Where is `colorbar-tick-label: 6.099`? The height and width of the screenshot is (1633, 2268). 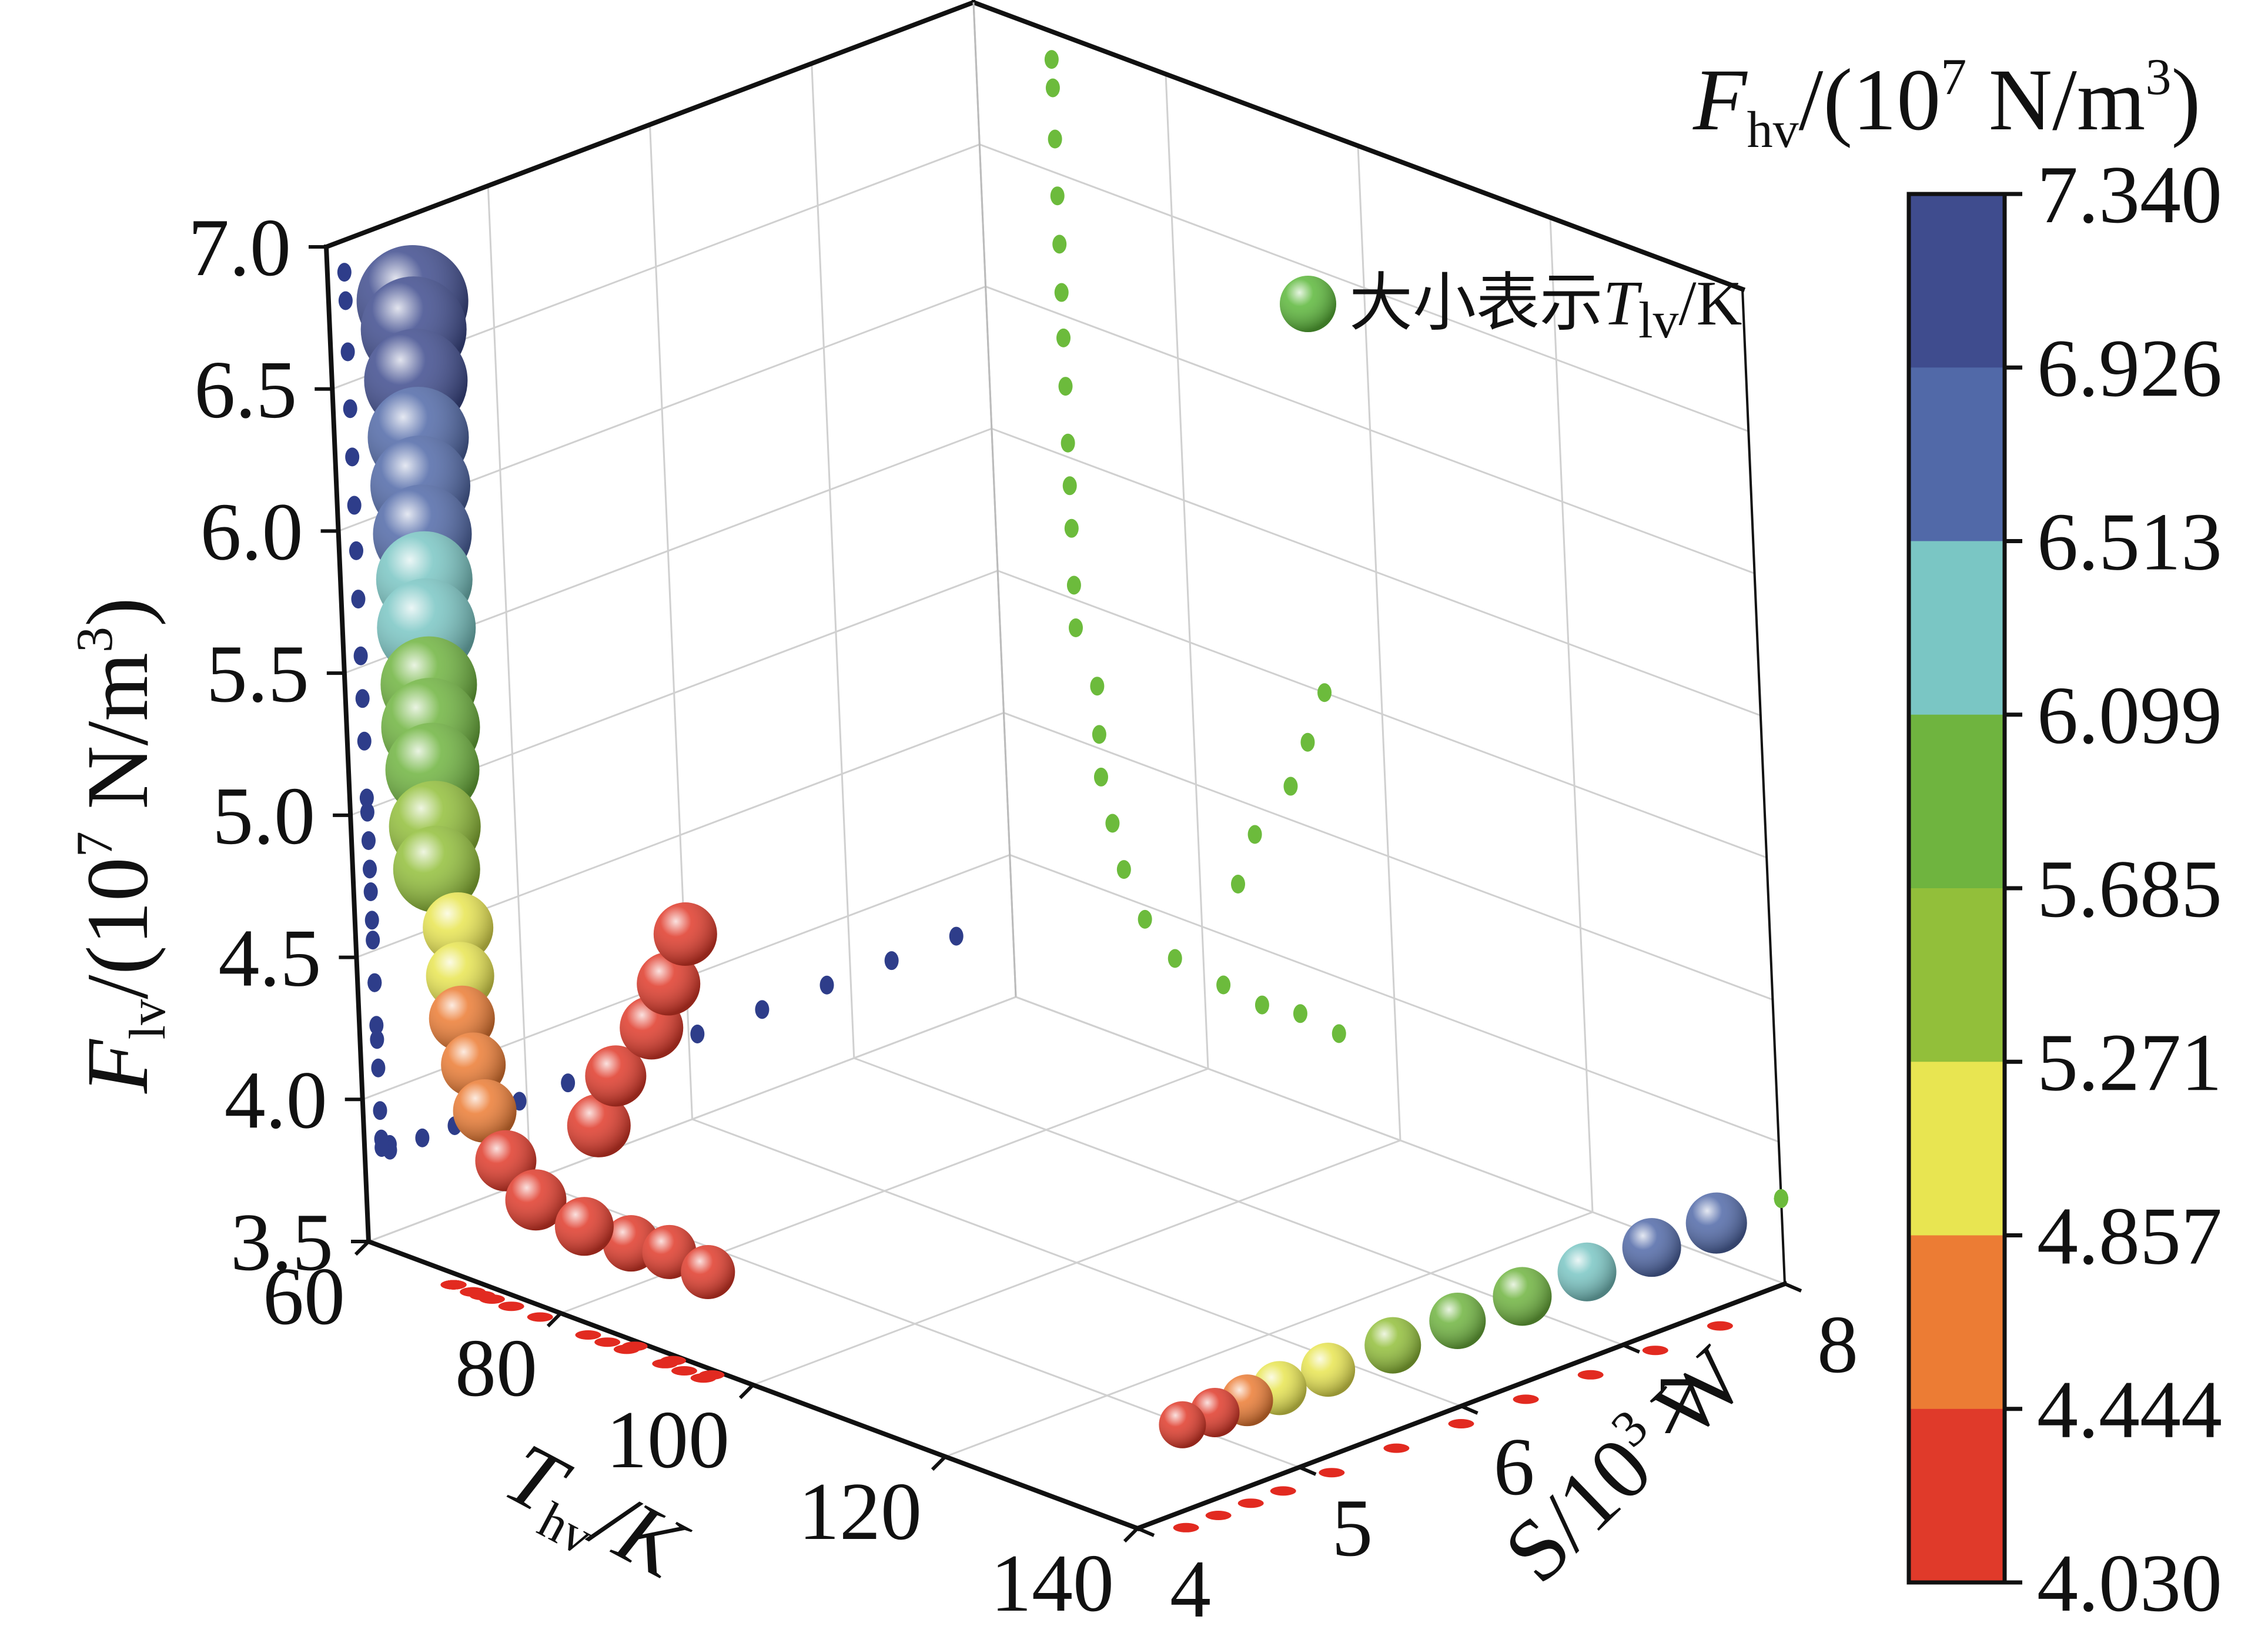 colorbar-tick-label: 6.099 is located at coordinates (2129, 715).